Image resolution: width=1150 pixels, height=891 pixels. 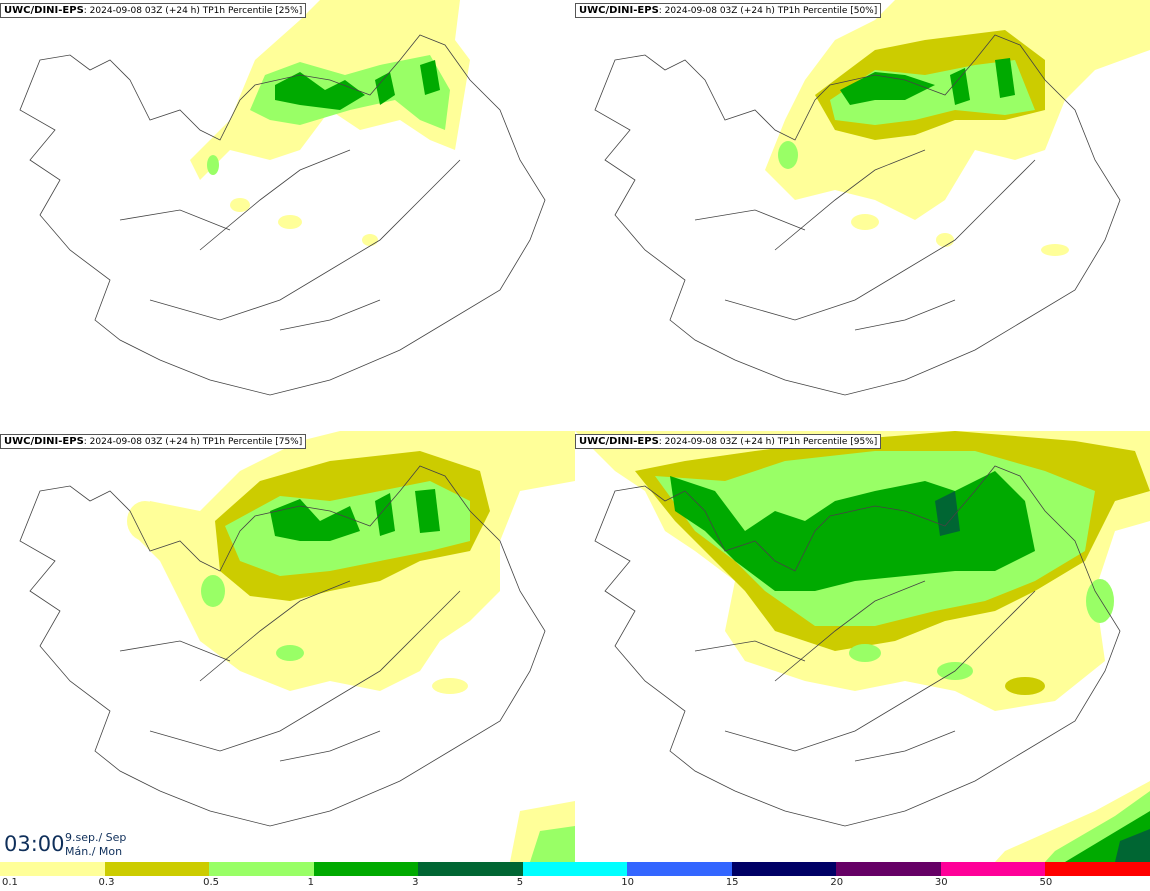 What do you see at coordinates (10, 882) in the screenshot?
I see `legend-label: 0.1` at bounding box center [10, 882].